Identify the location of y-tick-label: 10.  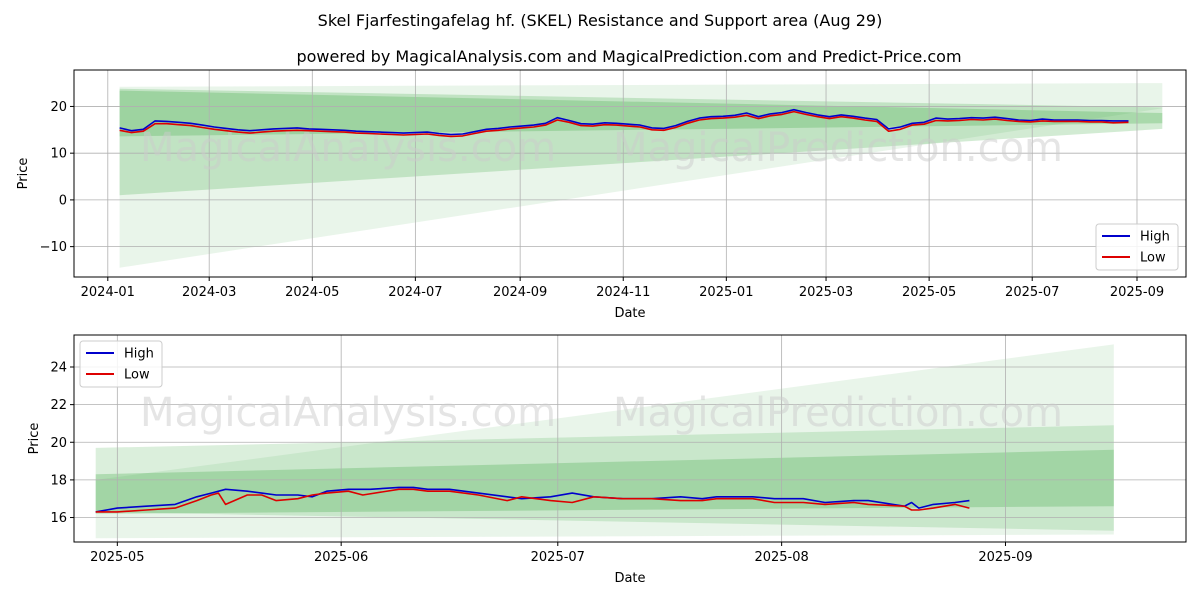
(58, 154).